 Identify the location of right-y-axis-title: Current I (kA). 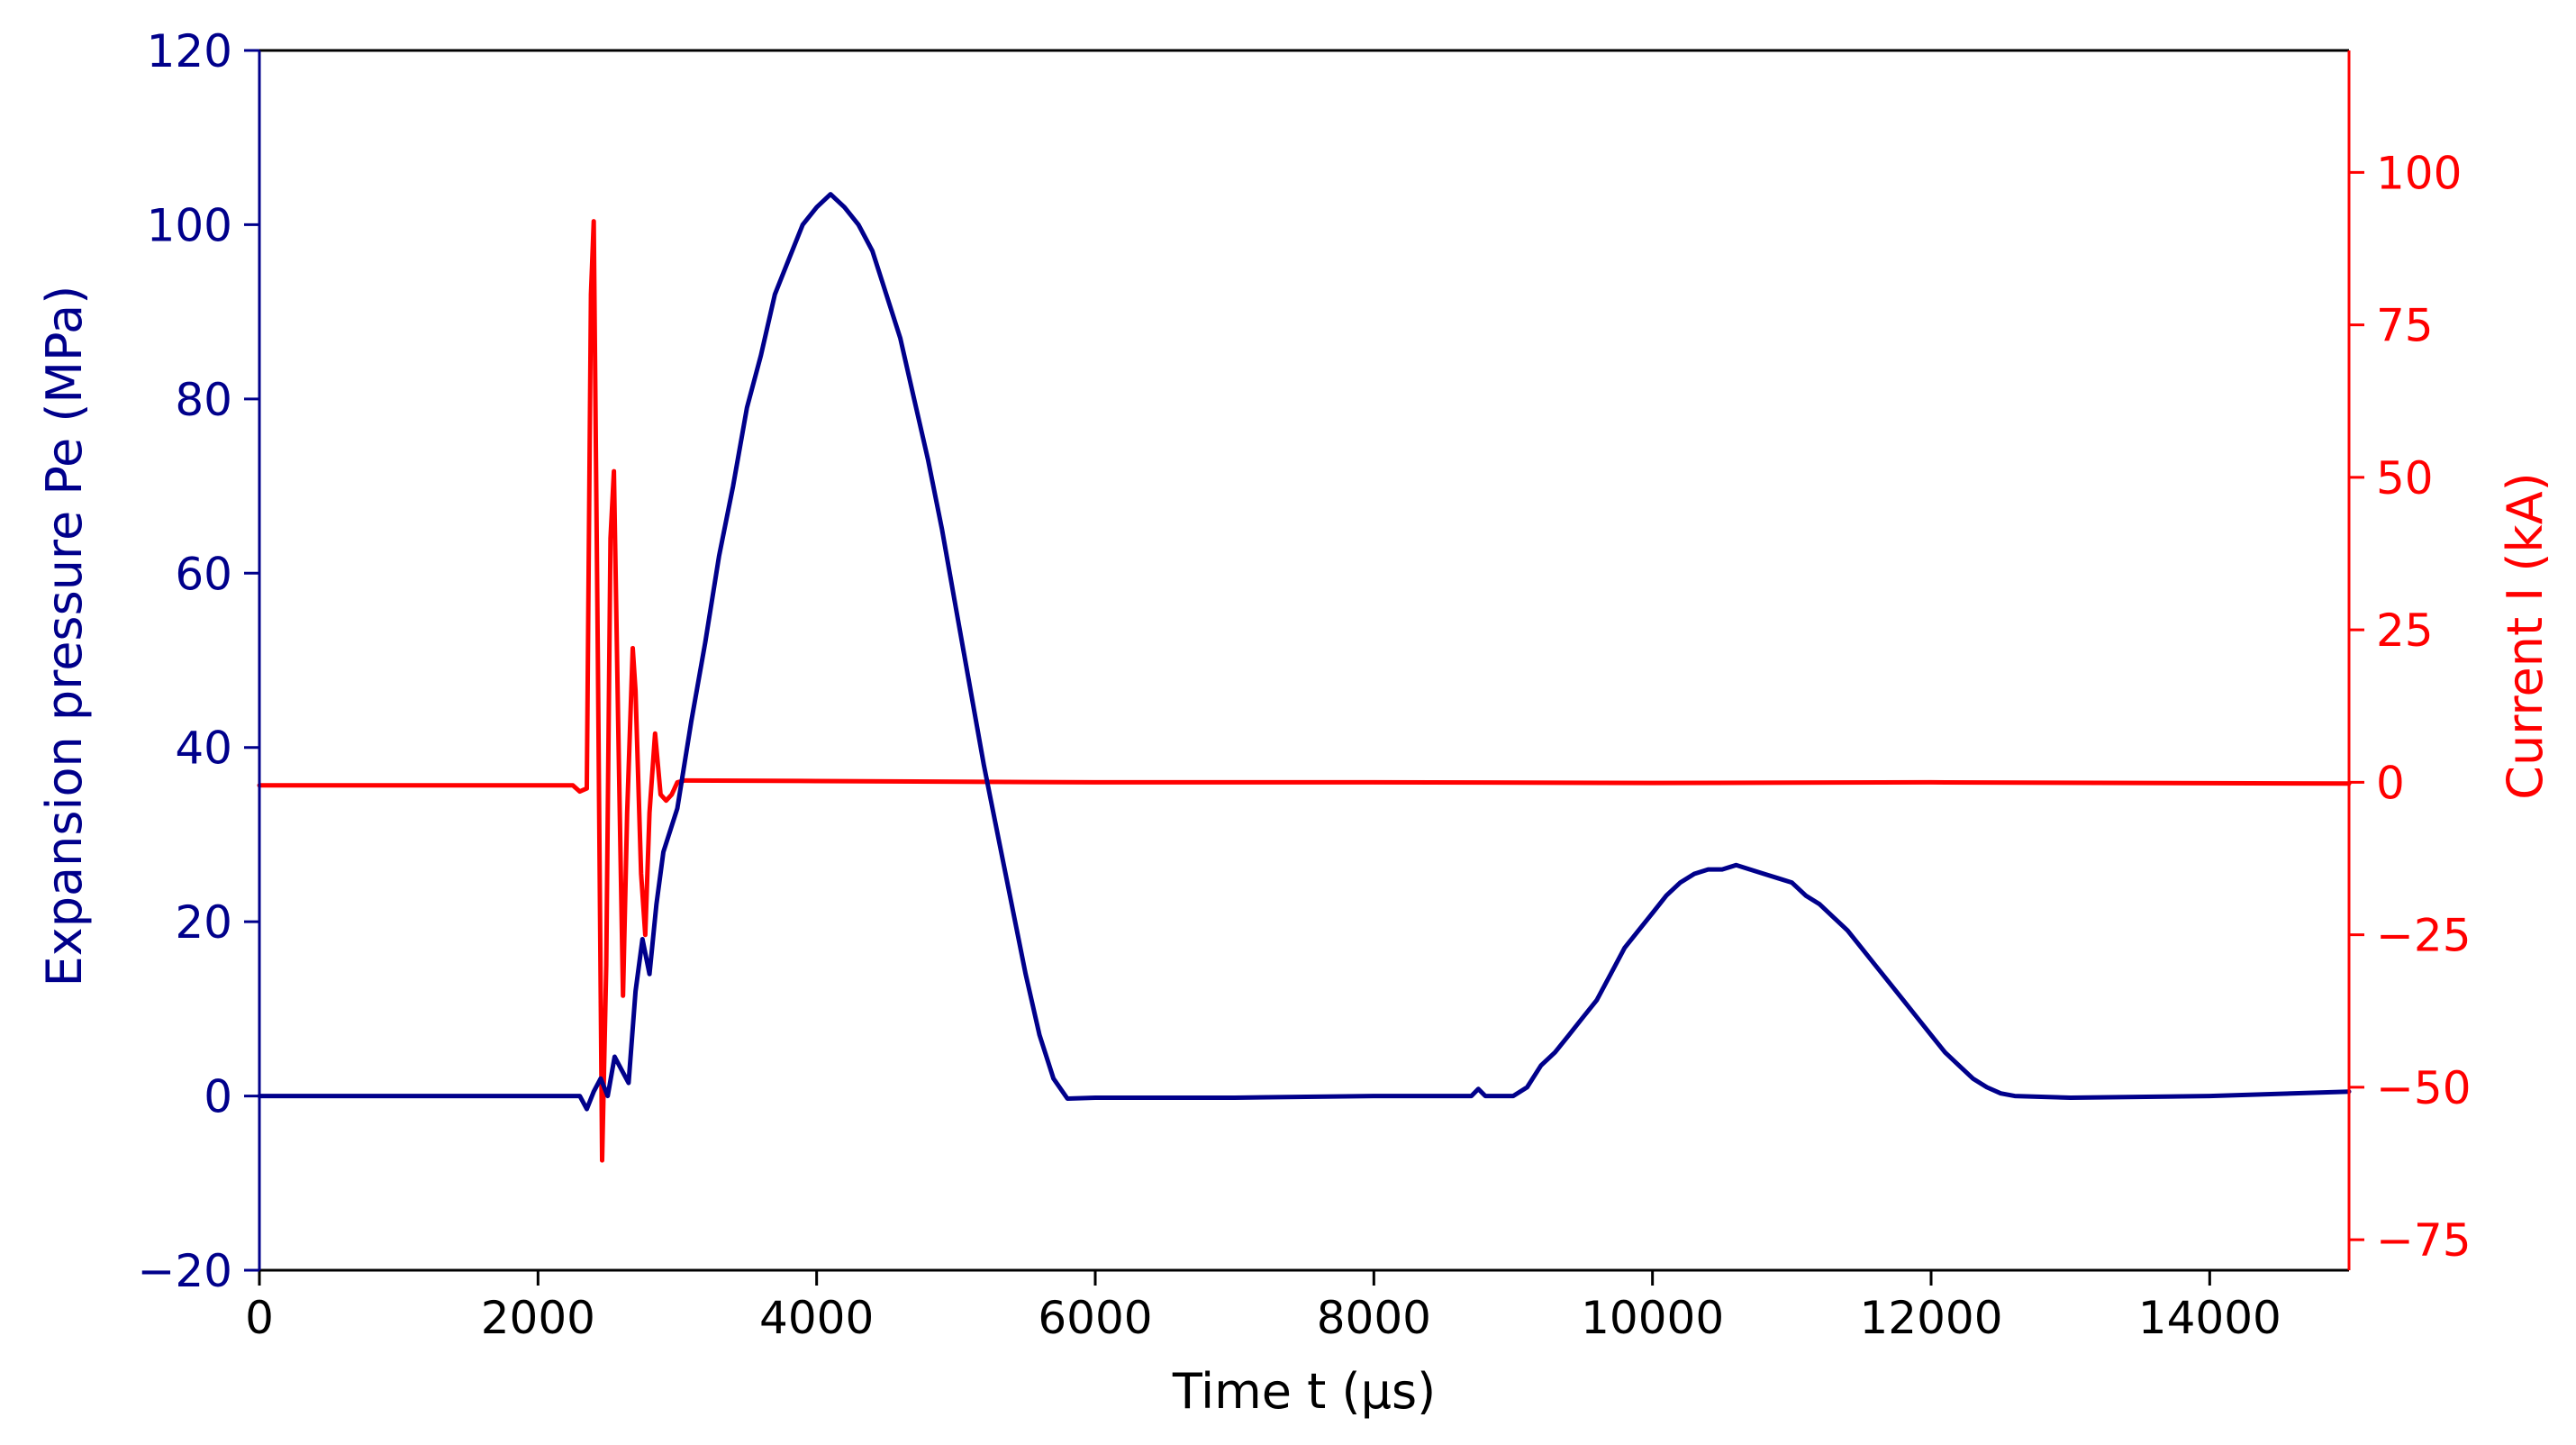
(2525, 635).